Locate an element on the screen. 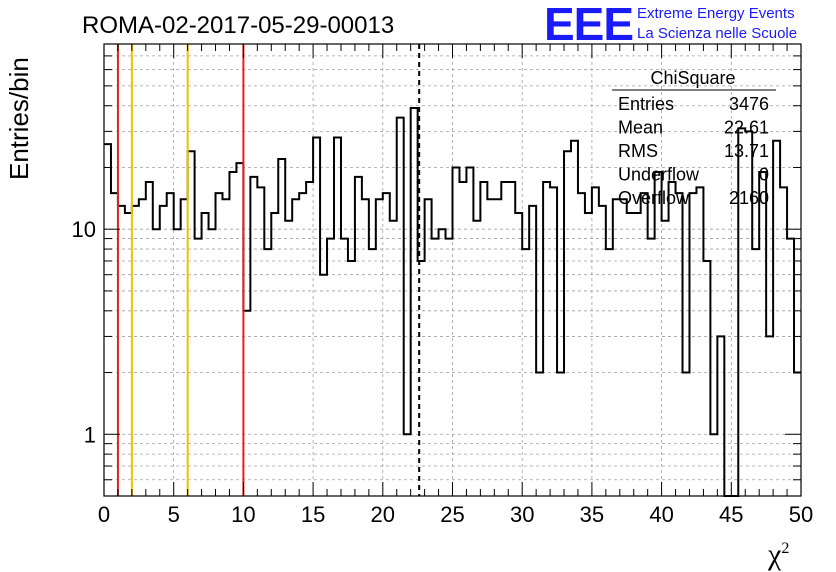  x-tick-label: 25 is located at coordinates (452, 514).